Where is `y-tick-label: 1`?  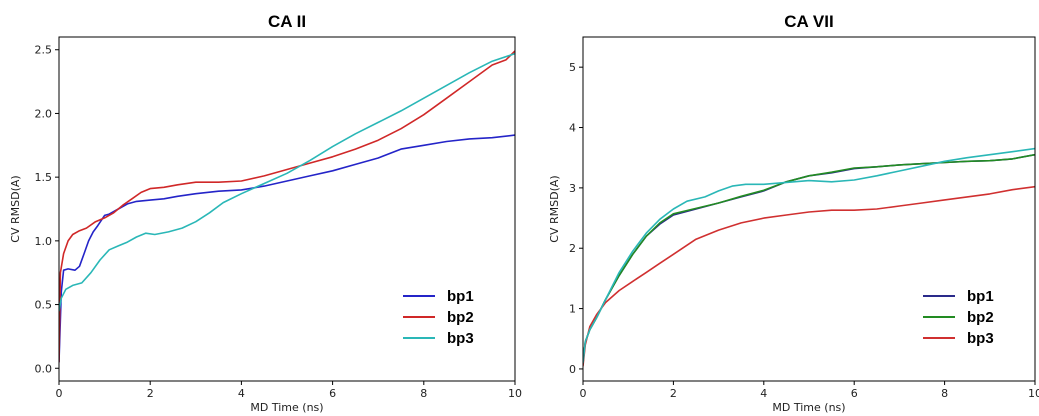 y-tick-label: 1 is located at coordinates (572, 309).